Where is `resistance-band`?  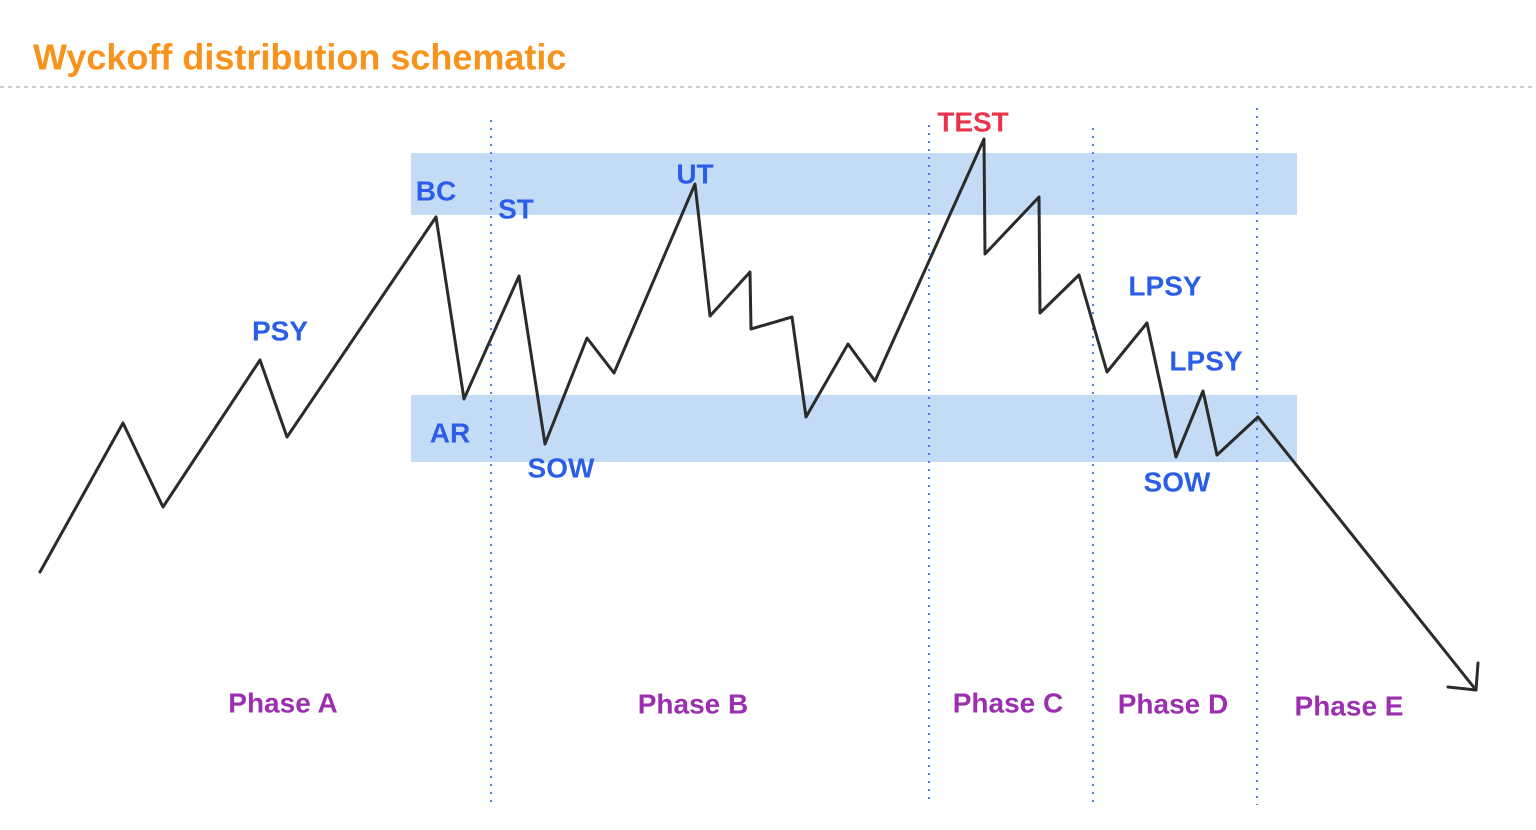 resistance-band is located at coordinates (854, 184).